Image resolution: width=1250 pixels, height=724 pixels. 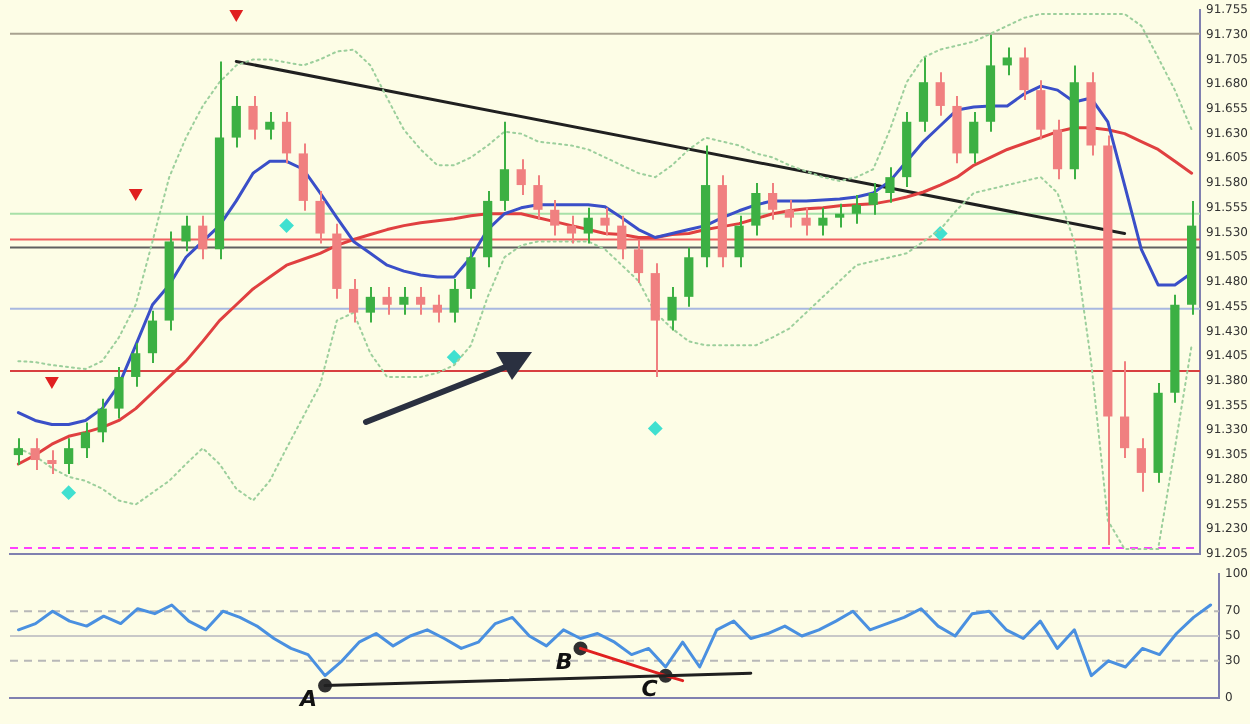 I want to click on annotation: C, so click(x=649, y=689).